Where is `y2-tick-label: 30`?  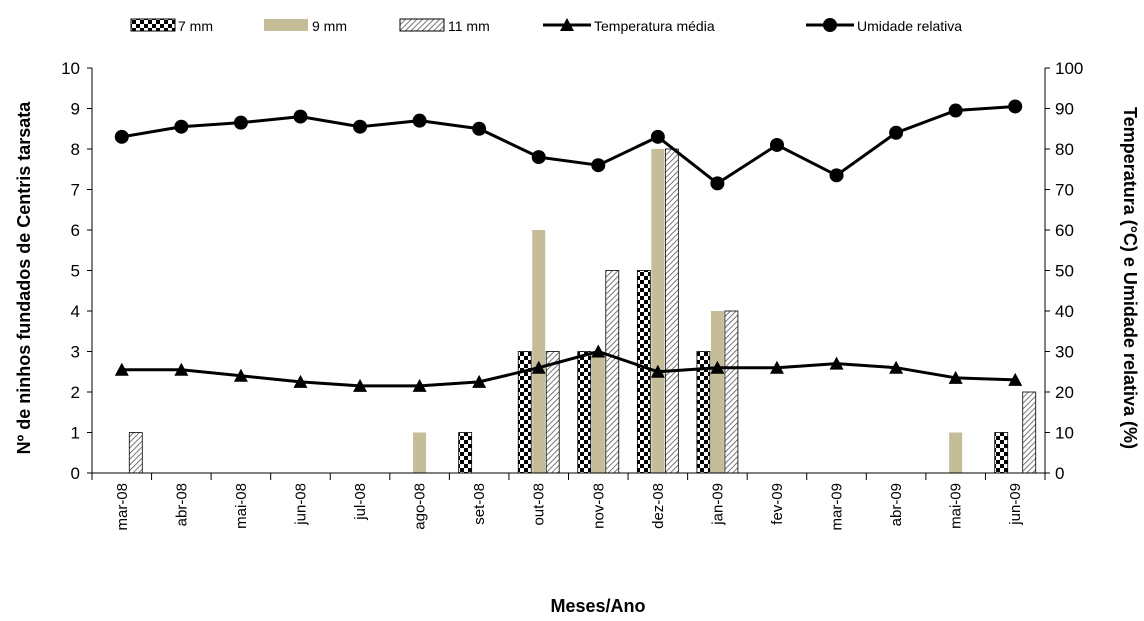
y2-tick-label: 30 is located at coordinates (1064, 352).